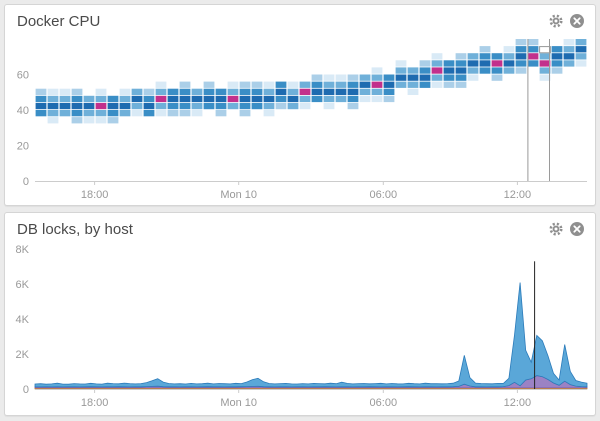 The width and height of the screenshot is (600, 421). I want to click on y-axis: 0 2K 4K 6K 8K, so click(23, 320).